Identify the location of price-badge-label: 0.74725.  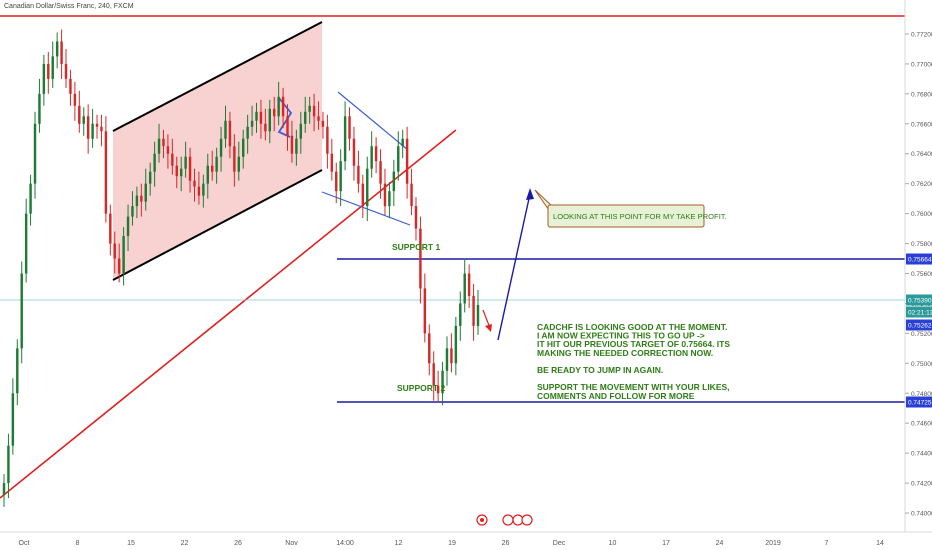
(920, 403).